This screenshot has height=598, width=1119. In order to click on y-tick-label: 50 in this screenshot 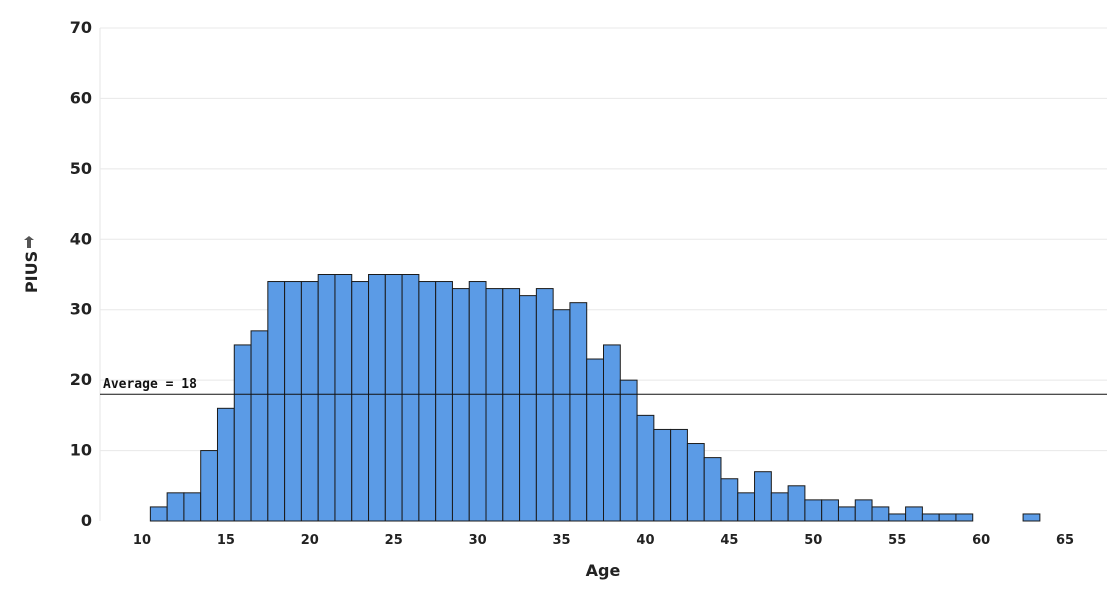, I will do `click(81, 168)`.